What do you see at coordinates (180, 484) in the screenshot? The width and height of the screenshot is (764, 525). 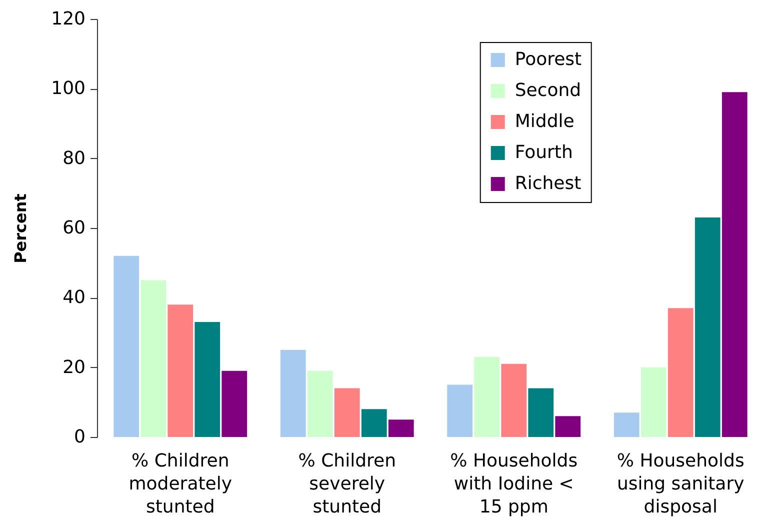 I see `x-tick-label: % Children moderately stunted` at bounding box center [180, 484].